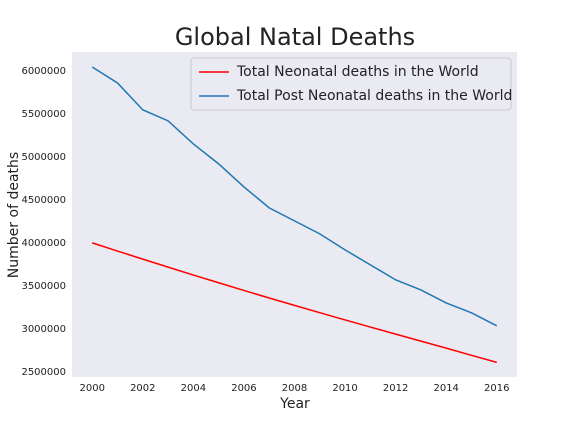 The height and width of the screenshot is (432, 576). What do you see at coordinates (351, 84) in the screenshot?
I see `legend-box` at bounding box center [351, 84].